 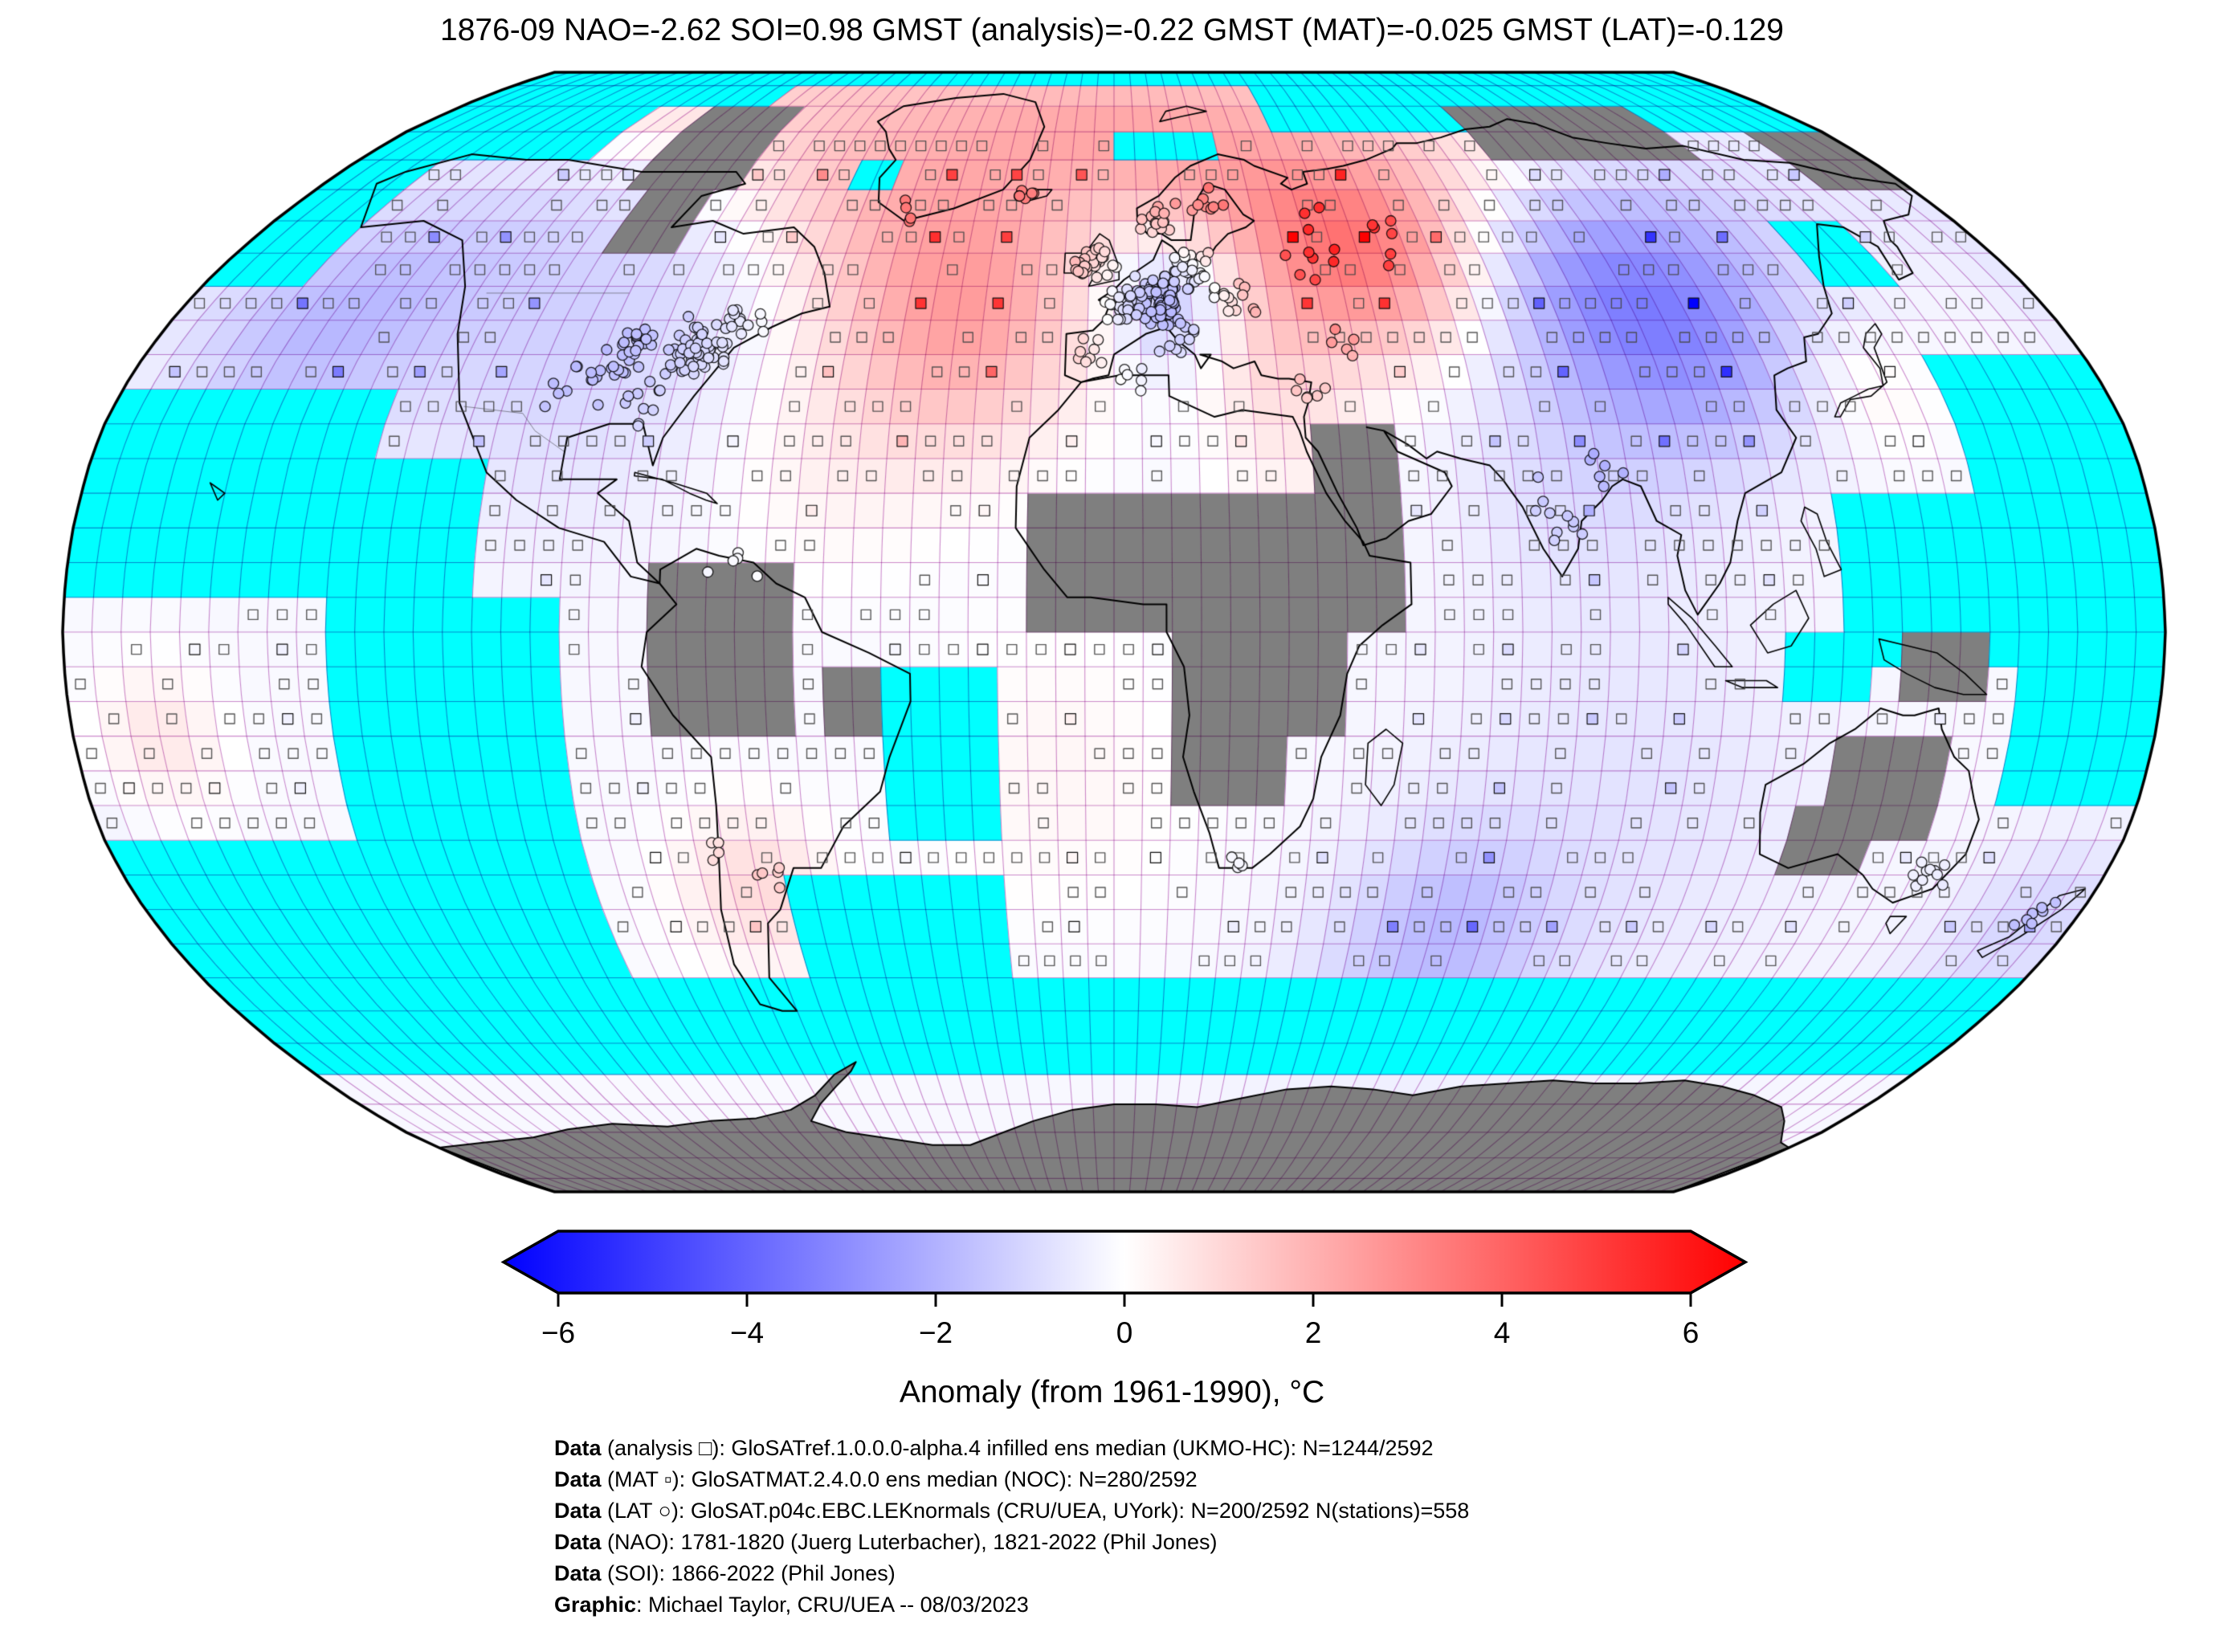 What do you see at coordinates (1124, 1262) in the screenshot?
I see `colorbar-gradient` at bounding box center [1124, 1262].